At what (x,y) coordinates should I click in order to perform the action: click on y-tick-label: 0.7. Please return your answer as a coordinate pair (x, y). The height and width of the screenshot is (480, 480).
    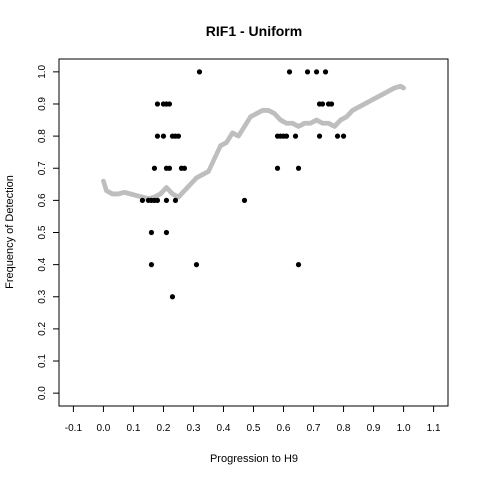
    Looking at the image, I should click on (42, 168).